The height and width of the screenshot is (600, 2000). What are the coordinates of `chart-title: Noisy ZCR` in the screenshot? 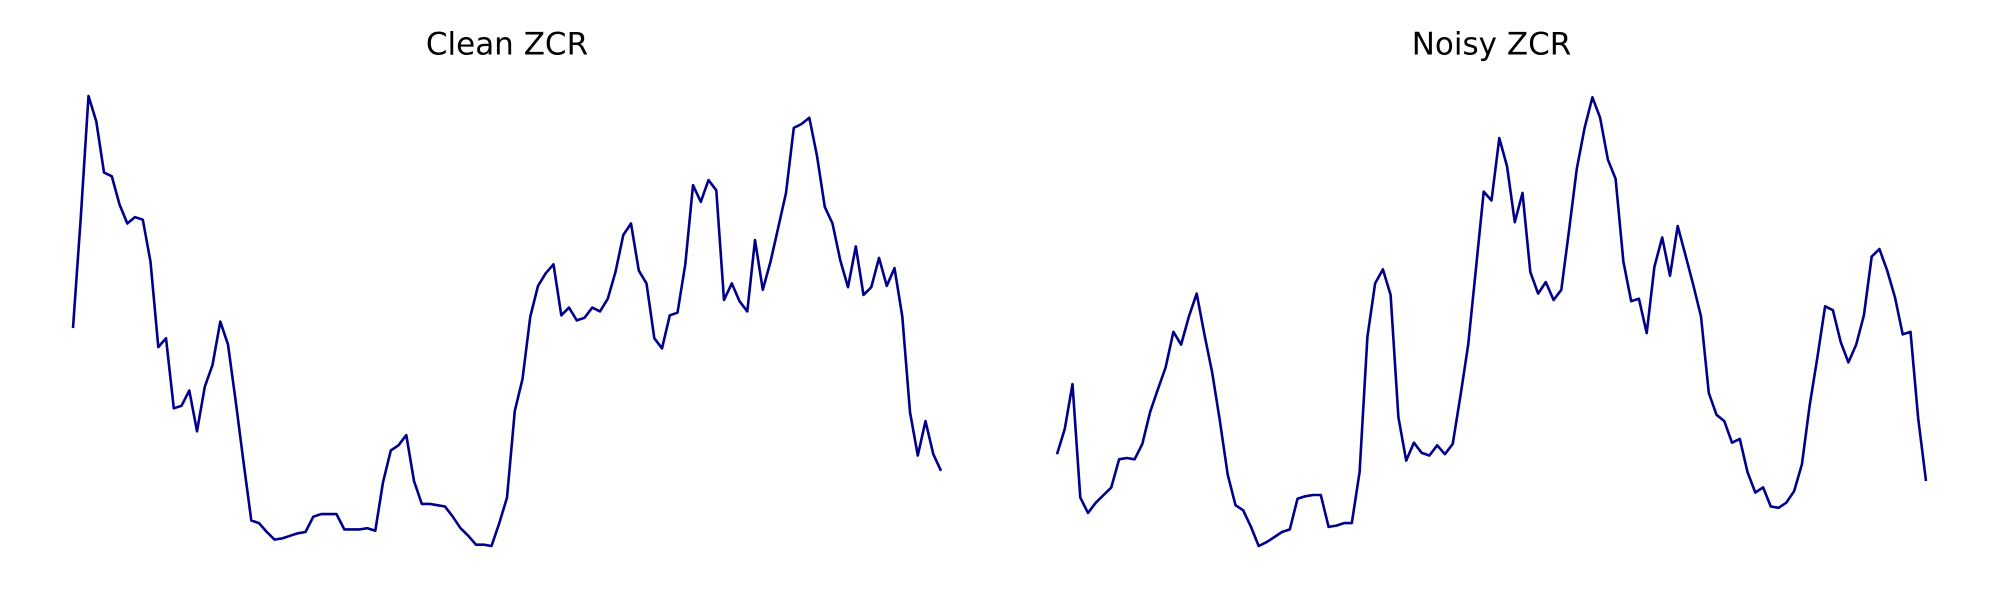 It's located at (1492, 45).